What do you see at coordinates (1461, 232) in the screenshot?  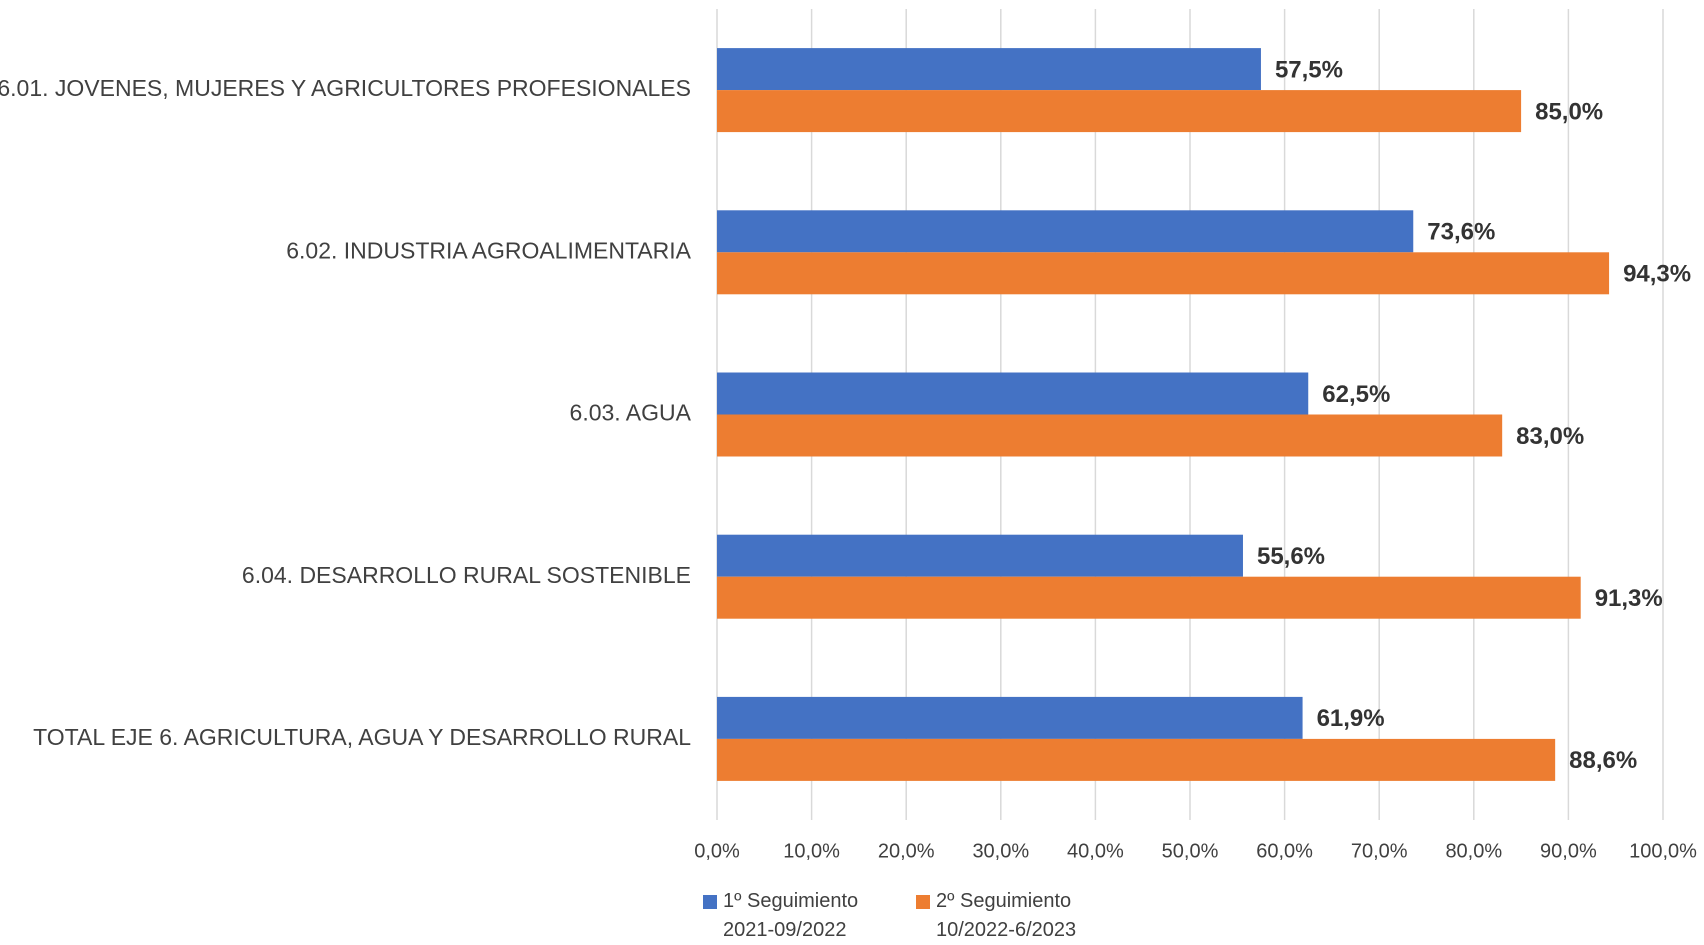 I see `value-label: 73,6%` at bounding box center [1461, 232].